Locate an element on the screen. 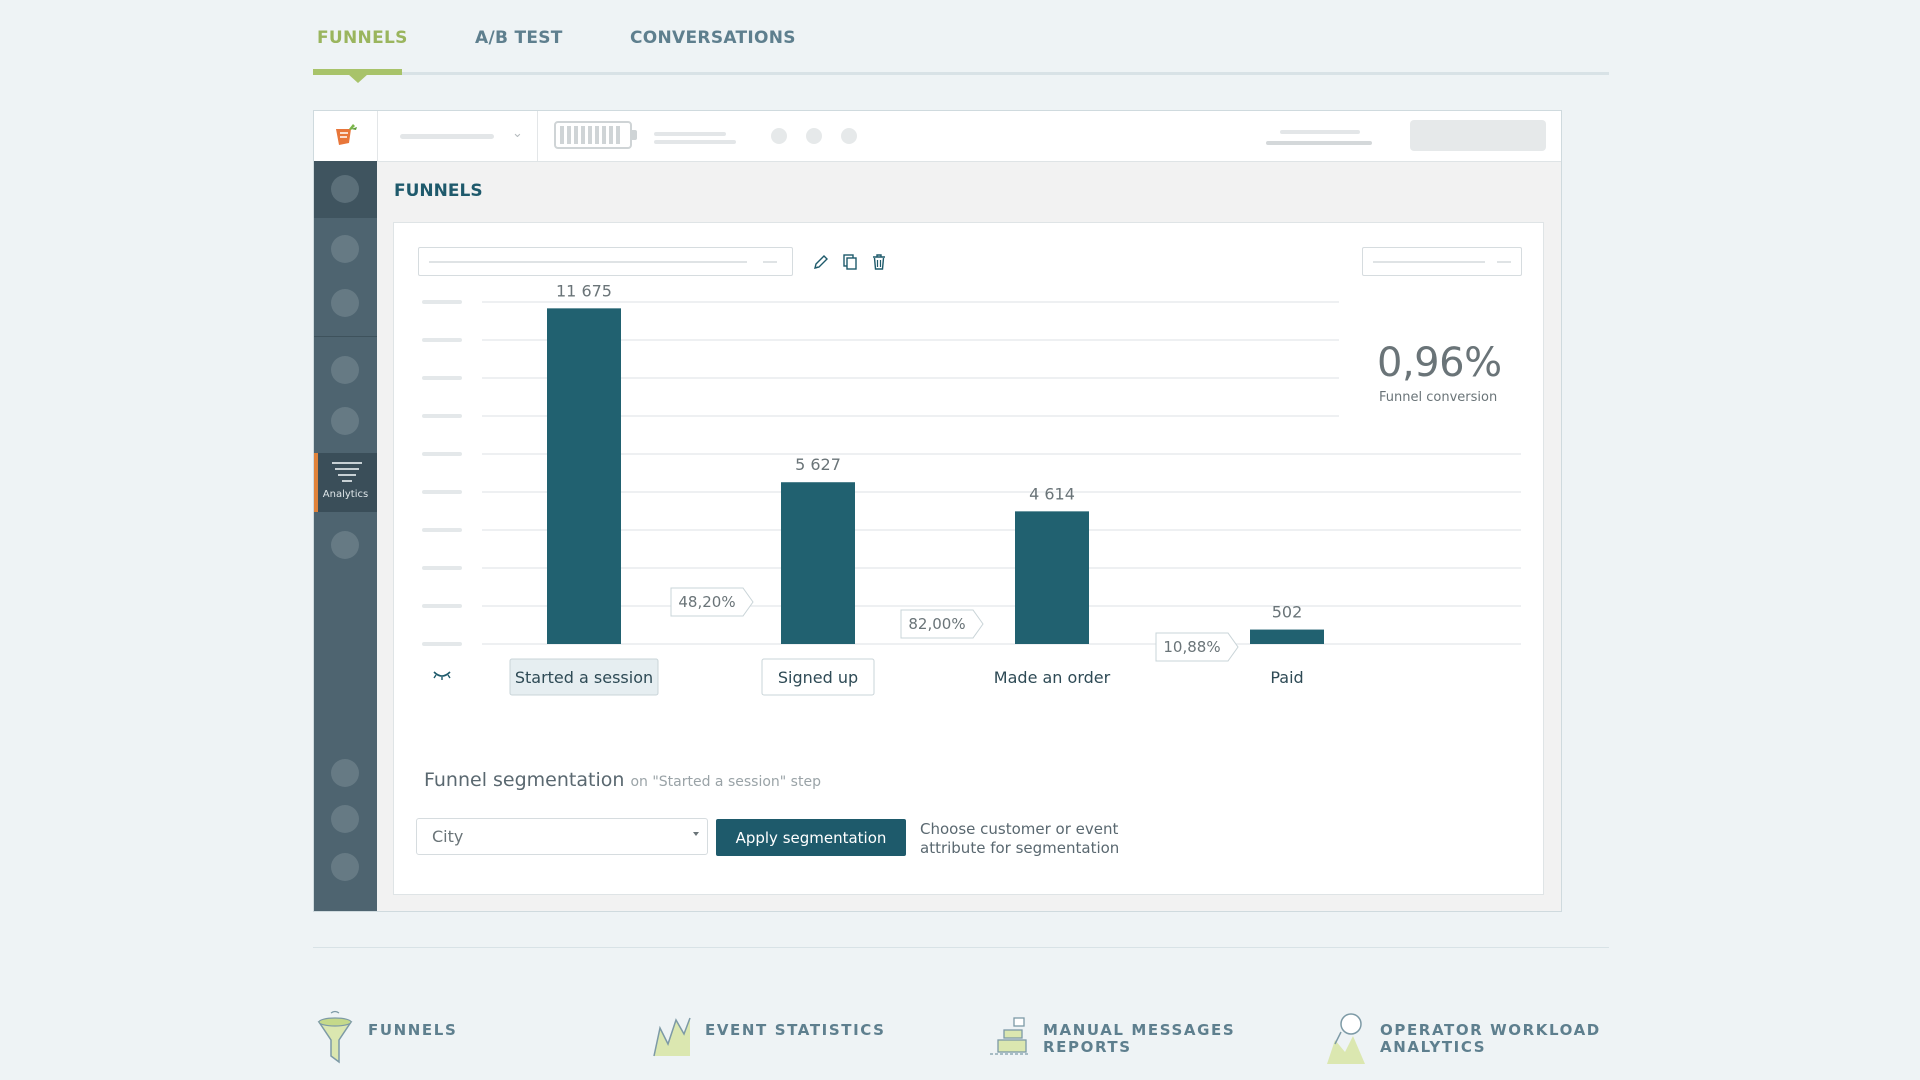  filter-lines-icon is located at coordinates (347, 474).